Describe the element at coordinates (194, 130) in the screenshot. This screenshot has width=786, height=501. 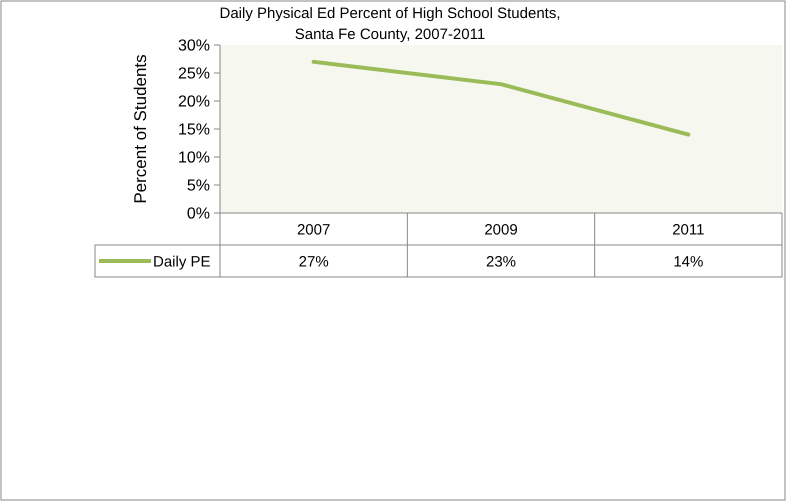
I see `y-tick-label: 15%` at that location.